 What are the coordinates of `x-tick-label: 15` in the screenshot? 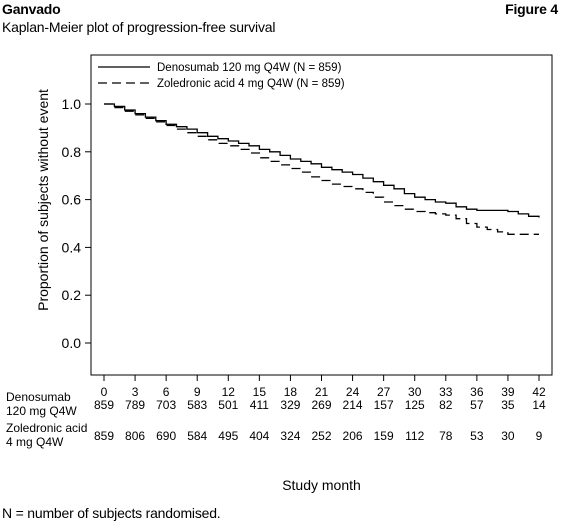 It's located at (260, 392).